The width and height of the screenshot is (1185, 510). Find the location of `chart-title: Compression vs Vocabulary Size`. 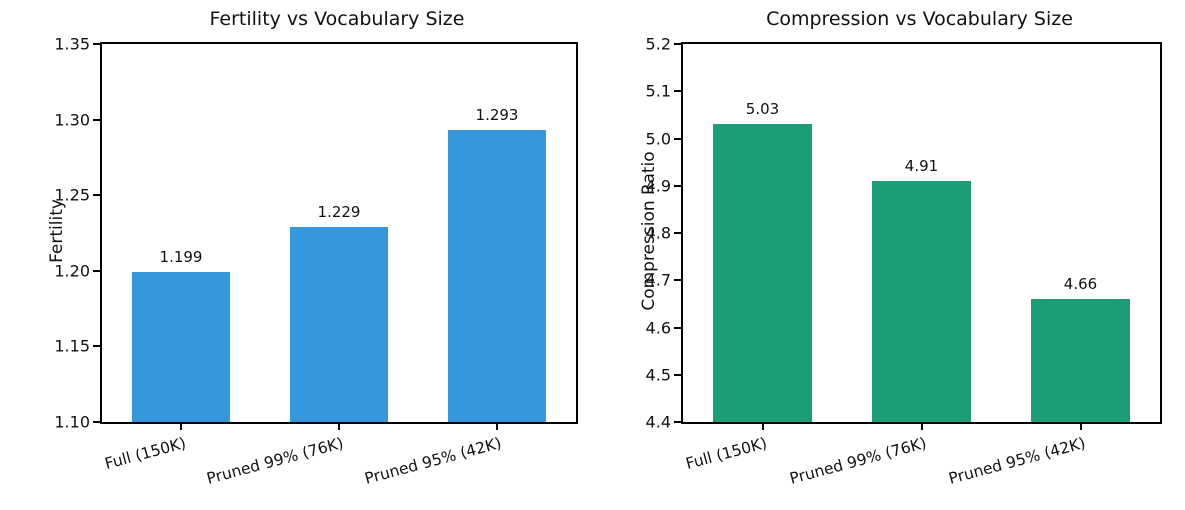

chart-title: Compression vs Vocabulary Size is located at coordinates (919, 19).